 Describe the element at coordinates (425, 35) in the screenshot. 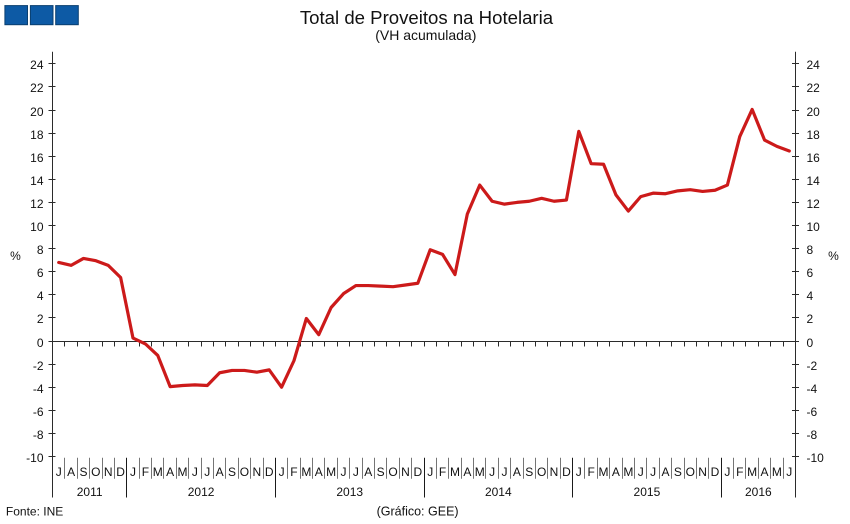

I see `svg-text: (VH acumulada)` at that location.